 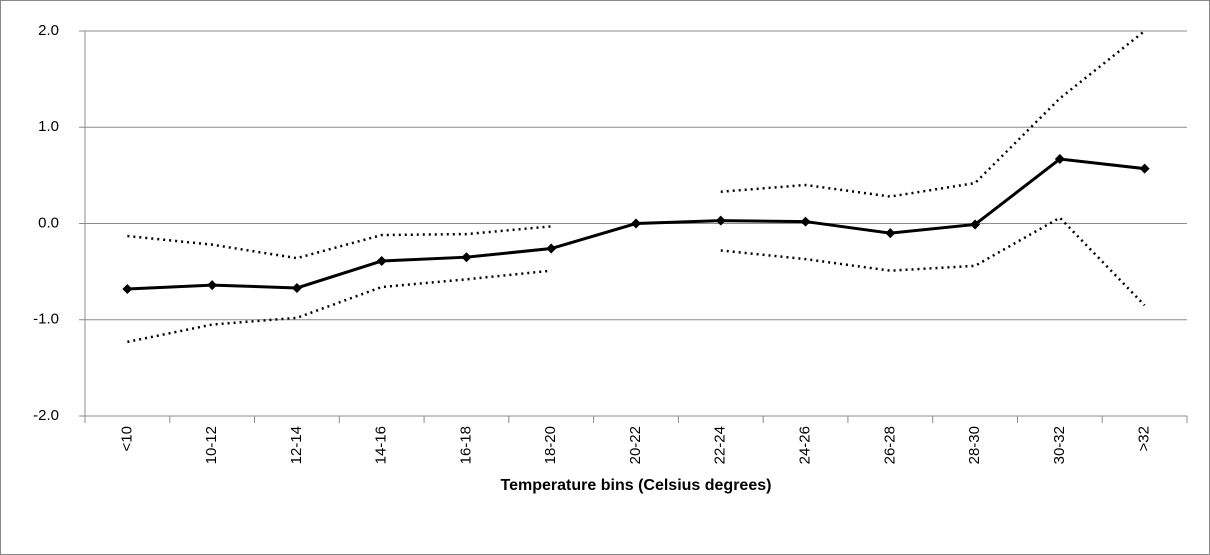 I want to click on x-tick-label: 10-12, so click(x=211, y=445).